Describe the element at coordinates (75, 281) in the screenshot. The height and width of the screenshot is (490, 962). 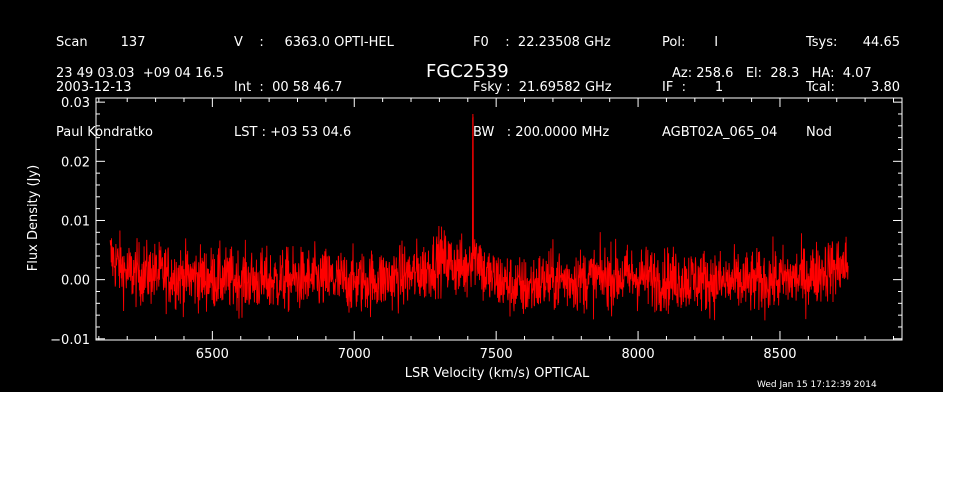
I see `y-tick-label: 0.00` at that location.